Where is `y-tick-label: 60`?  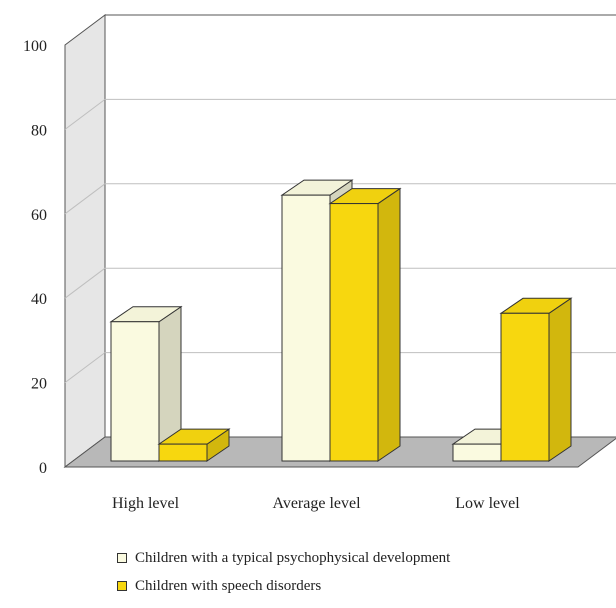 y-tick-label: 60 is located at coordinates (39, 215).